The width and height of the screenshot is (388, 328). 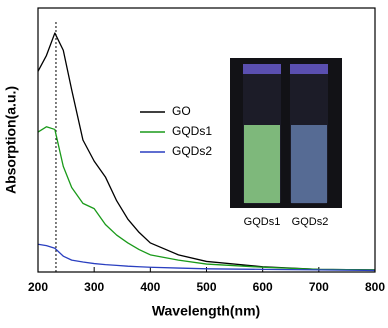 I want to click on legend-label: GQDs1, so click(x=192, y=131).